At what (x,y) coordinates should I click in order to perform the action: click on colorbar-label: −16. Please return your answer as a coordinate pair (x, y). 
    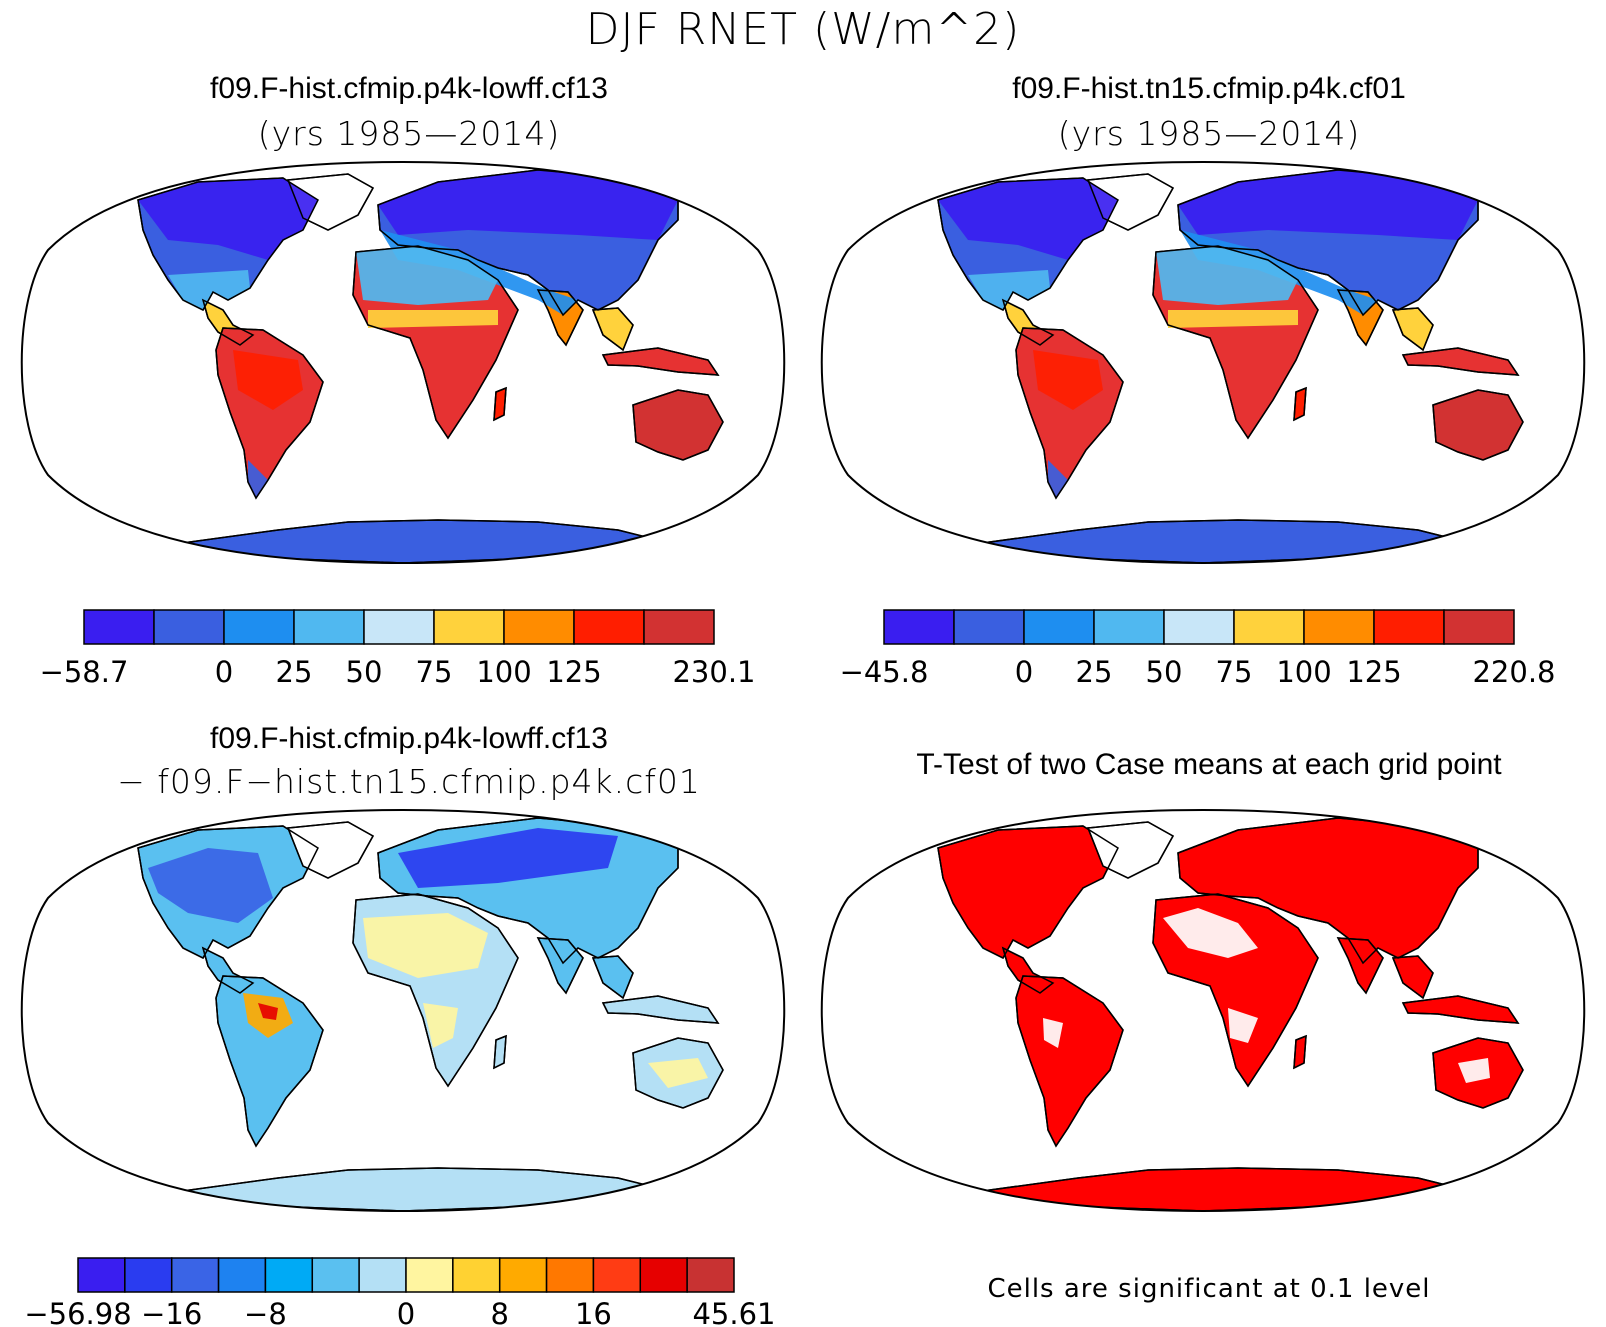
    Looking at the image, I should click on (171, 1312).